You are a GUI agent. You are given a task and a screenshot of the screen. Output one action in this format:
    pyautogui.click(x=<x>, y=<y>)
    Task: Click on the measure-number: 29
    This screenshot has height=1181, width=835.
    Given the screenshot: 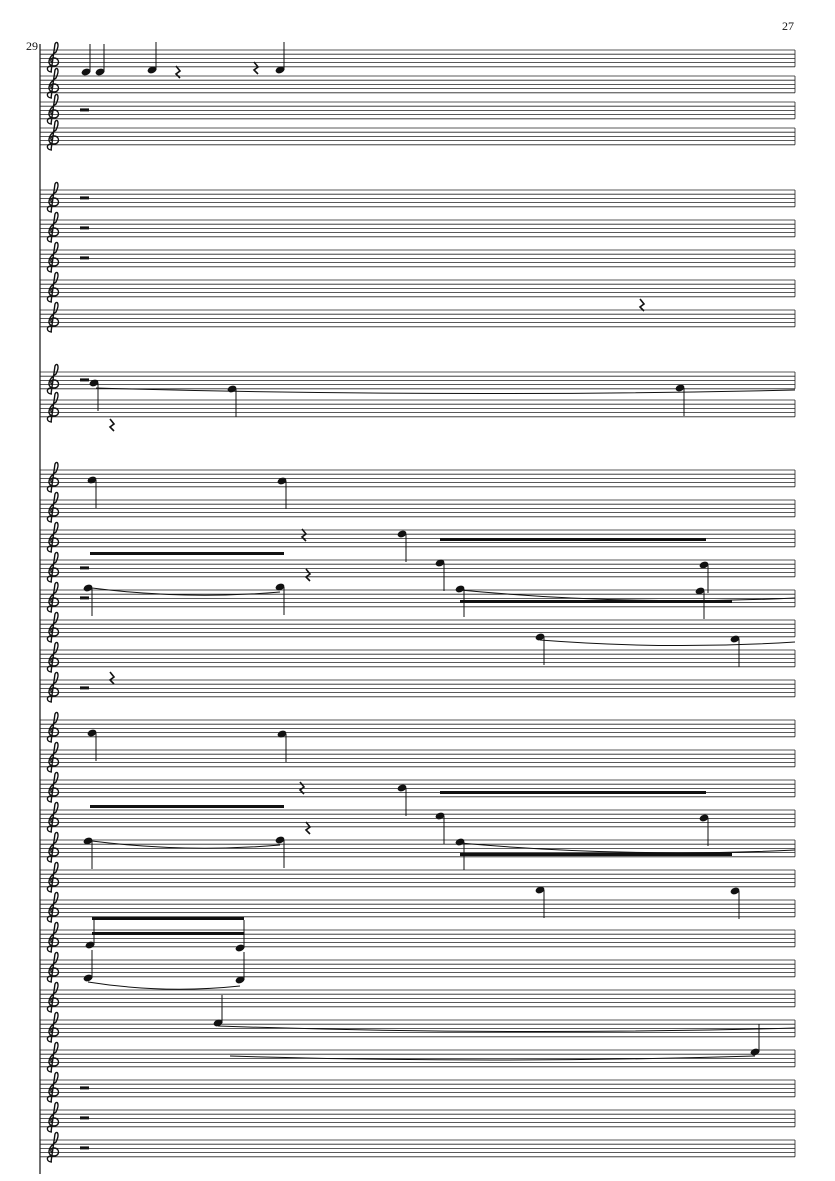 What is the action you would take?
    pyautogui.click(x=32, y=46)
    